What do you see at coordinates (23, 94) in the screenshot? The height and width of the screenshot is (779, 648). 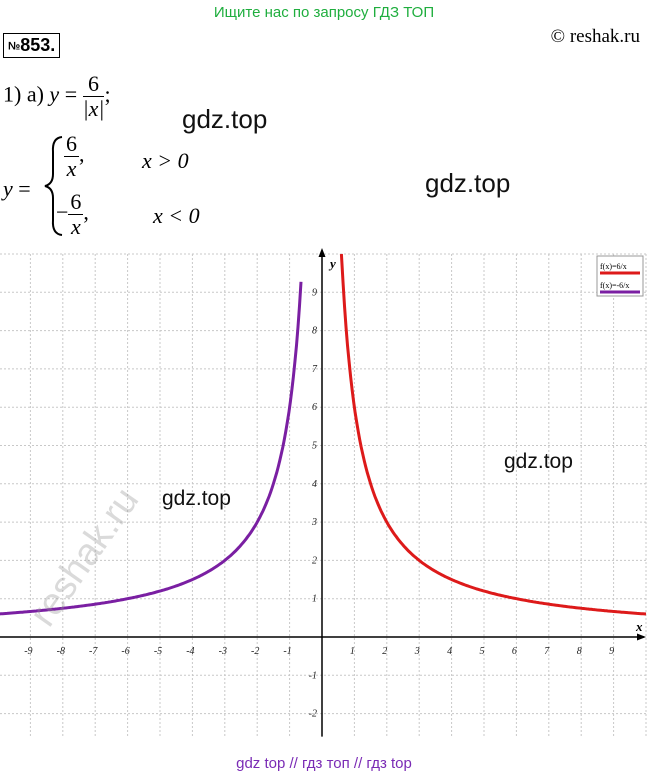 I see `part-label: 1) а)` at bounding box center [23, 94].